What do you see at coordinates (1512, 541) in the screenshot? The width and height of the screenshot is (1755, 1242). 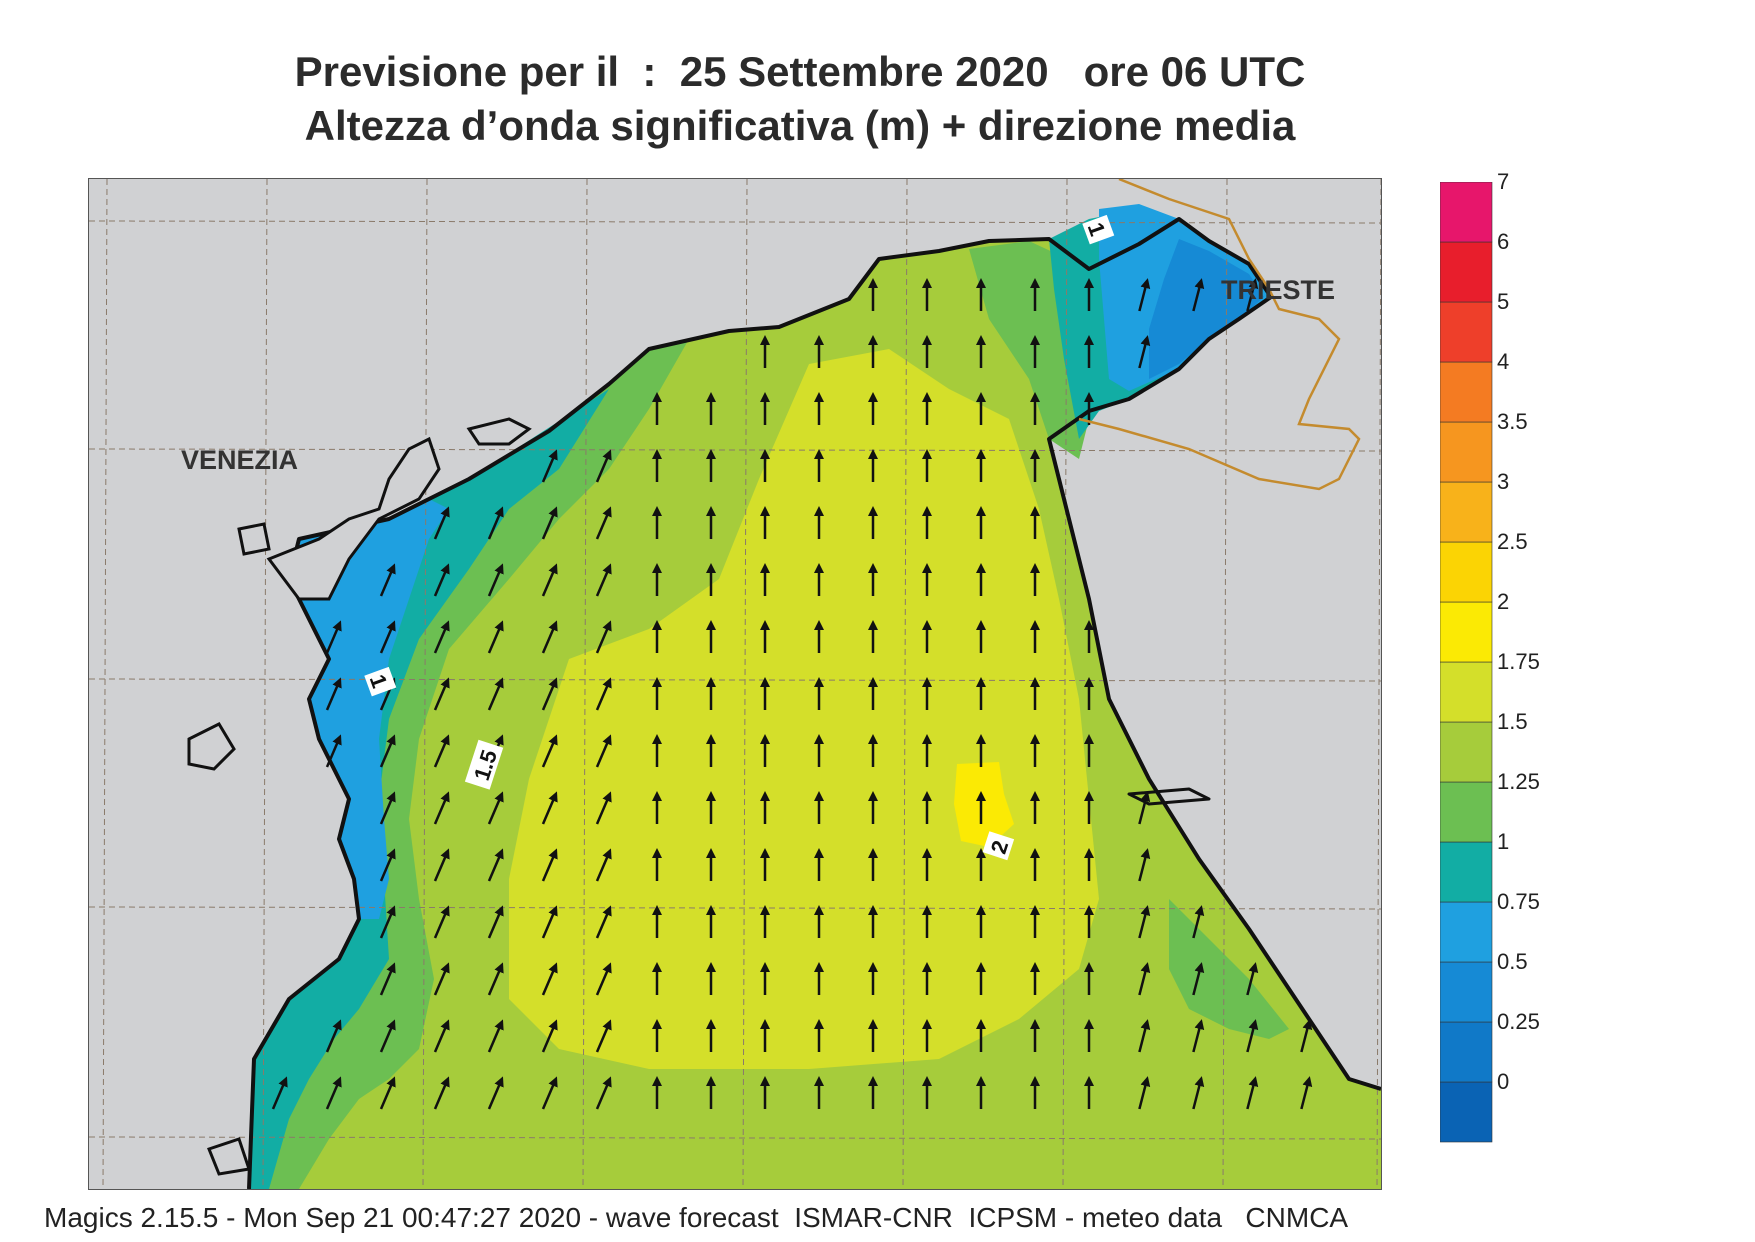 I see `legend-tick-label: 2.5` at bounding box center [1512, 541].